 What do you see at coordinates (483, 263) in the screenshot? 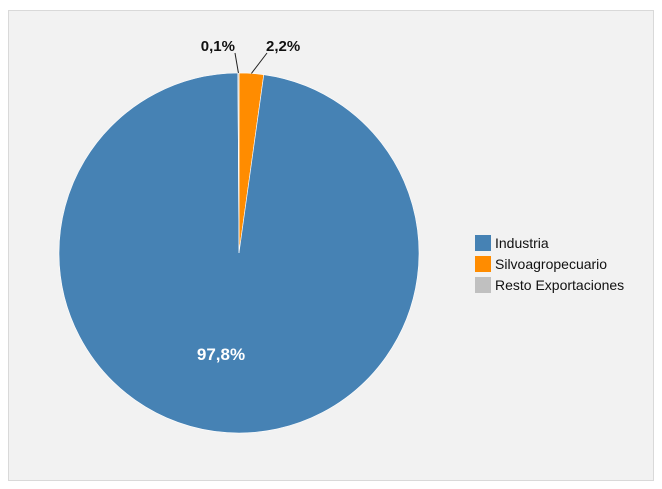
I see `legend-swatch-silvoagropecuario` at bounding box center [483, 263].